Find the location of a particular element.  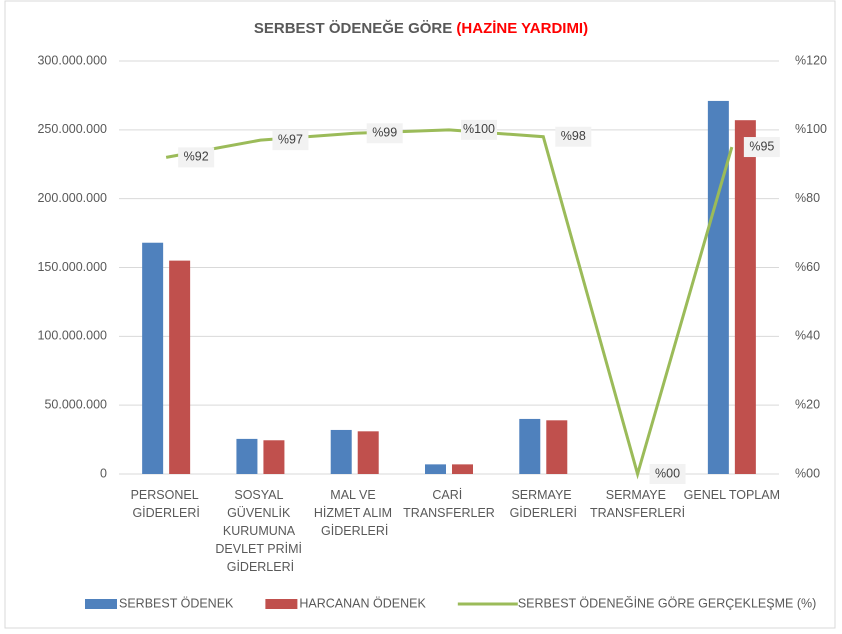

x-tick-label-line: KURUMUNA is located at coordinates (260, 531).